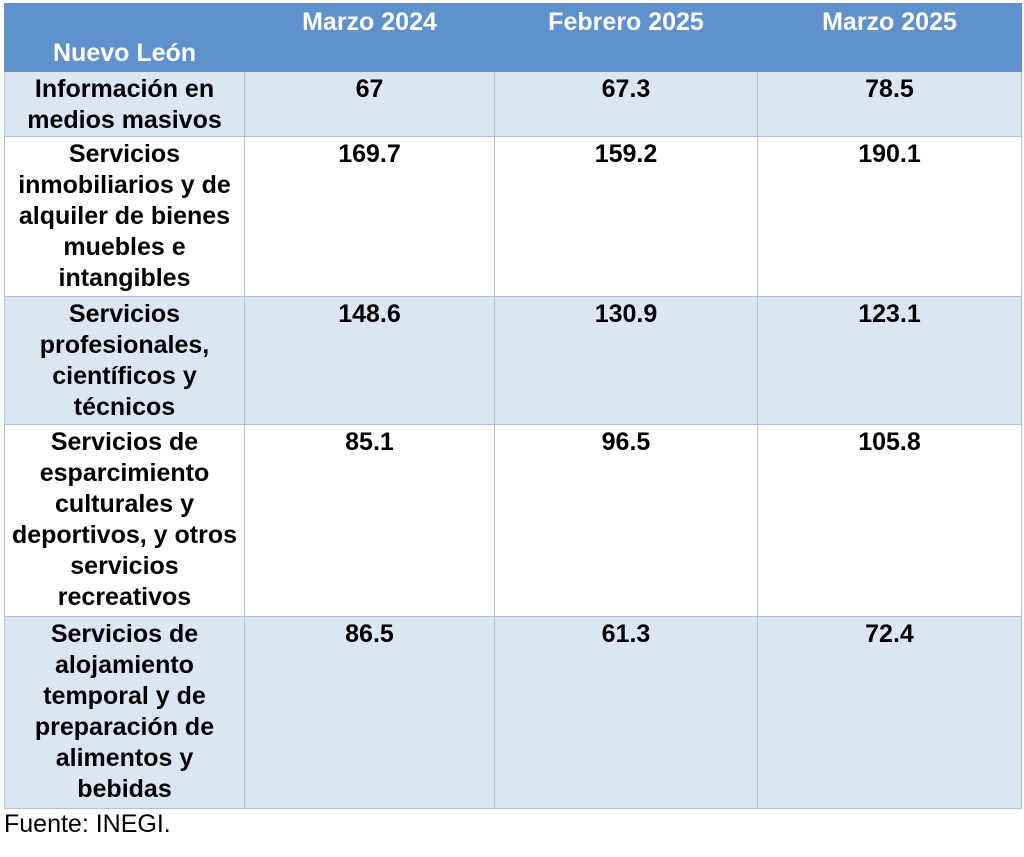 The height and width of the screenshot is (857, 1024). What do you see at coordinates (369, 520) in the screenshot?
I see `cell-value: 85.1` at bounding box center [369, 520].